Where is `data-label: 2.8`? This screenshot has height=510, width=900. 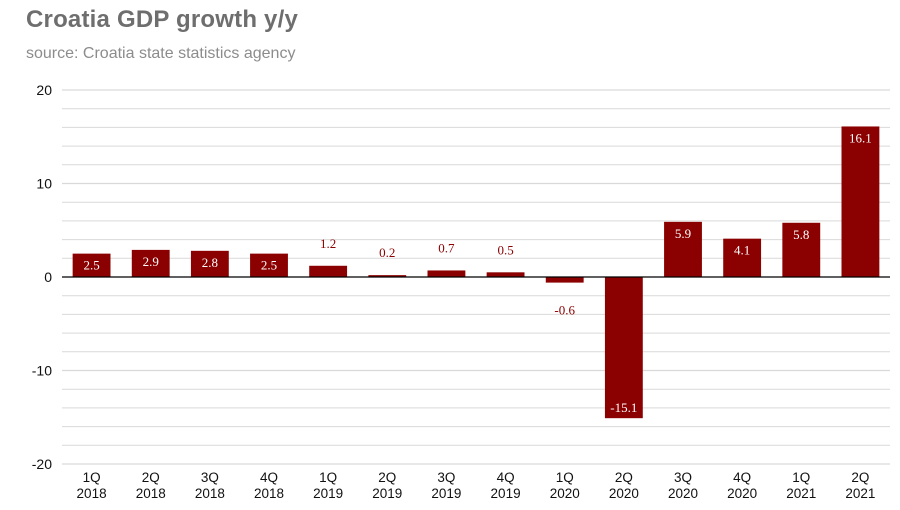 data-label: 2.8 is located at coordinates (210, 262).